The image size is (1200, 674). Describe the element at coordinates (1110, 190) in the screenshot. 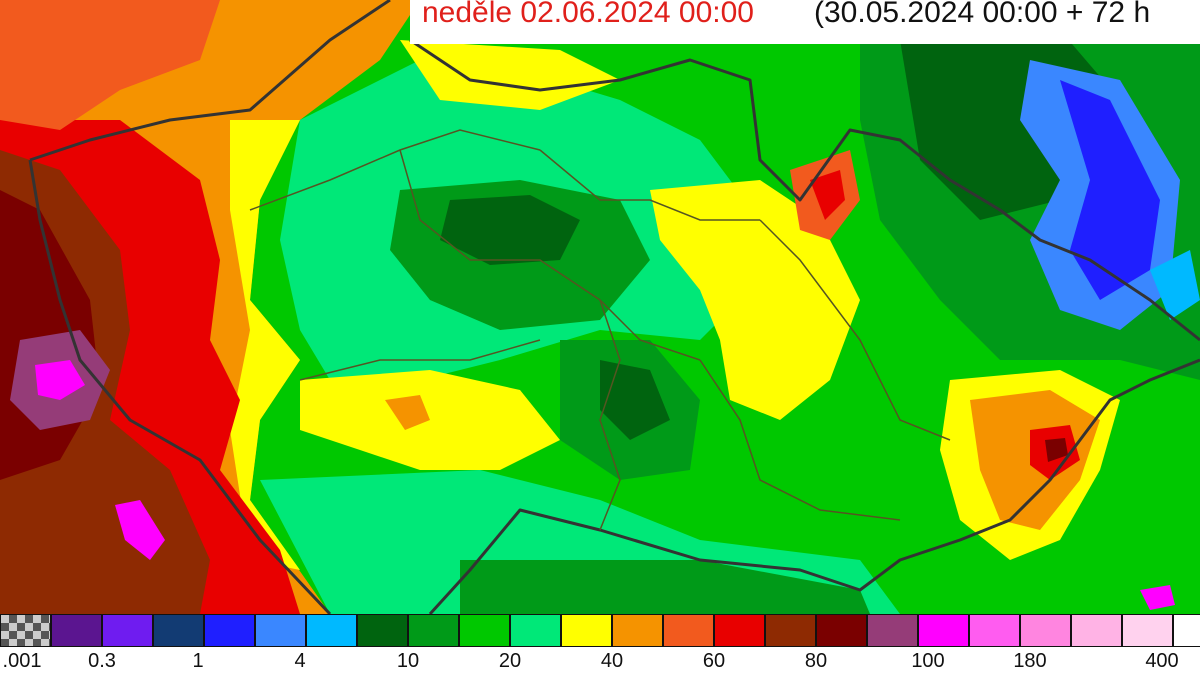

I see `east-darkblue-band` at that location.